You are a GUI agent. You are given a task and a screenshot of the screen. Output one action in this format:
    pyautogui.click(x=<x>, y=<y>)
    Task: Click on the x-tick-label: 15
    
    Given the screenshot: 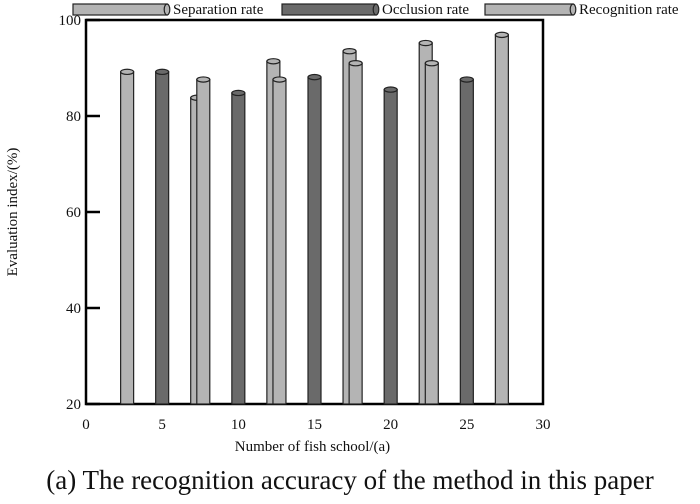 What is the action you would take?
    pyautogui.click(x=314, y=425)
    